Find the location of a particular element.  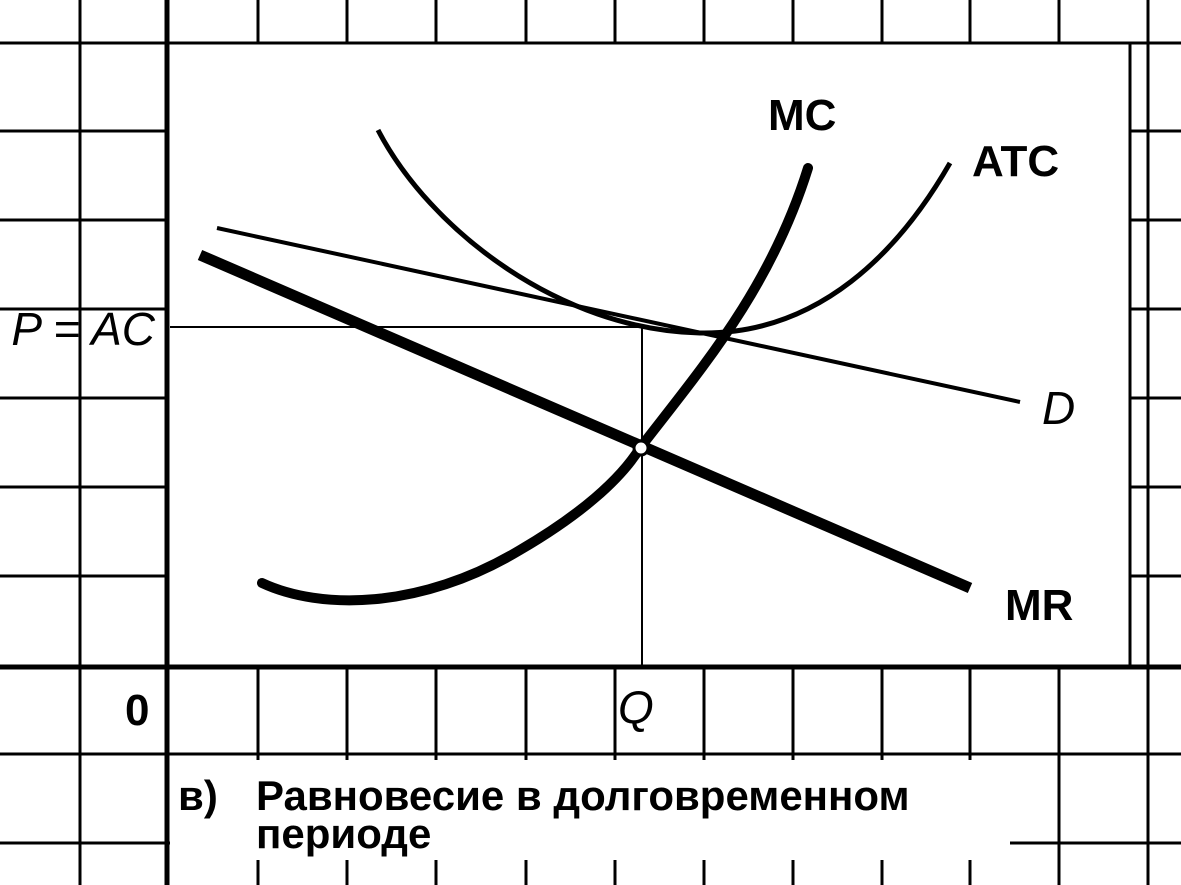

caption-marker: в) is located at coordinates (198, 795).